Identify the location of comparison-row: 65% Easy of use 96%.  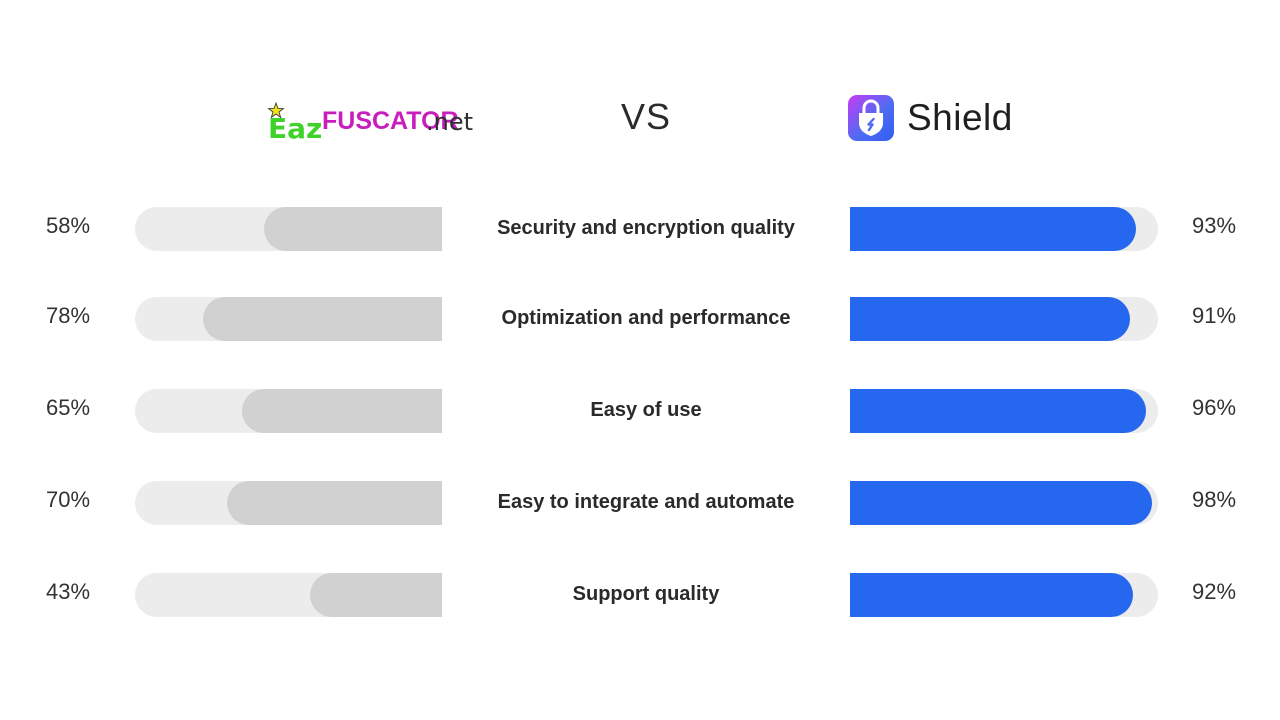
(640, 411).